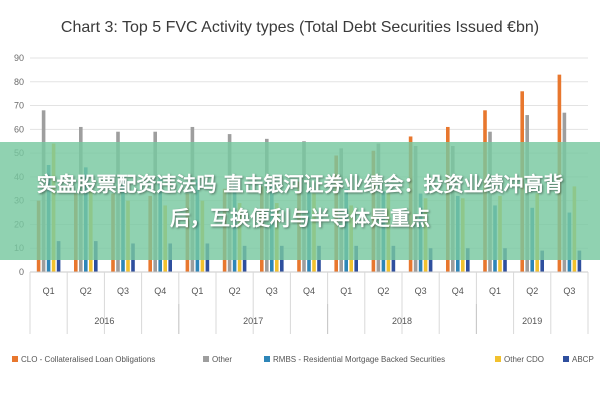  I want to click on x-year-label: 2019, so click(532, 321).